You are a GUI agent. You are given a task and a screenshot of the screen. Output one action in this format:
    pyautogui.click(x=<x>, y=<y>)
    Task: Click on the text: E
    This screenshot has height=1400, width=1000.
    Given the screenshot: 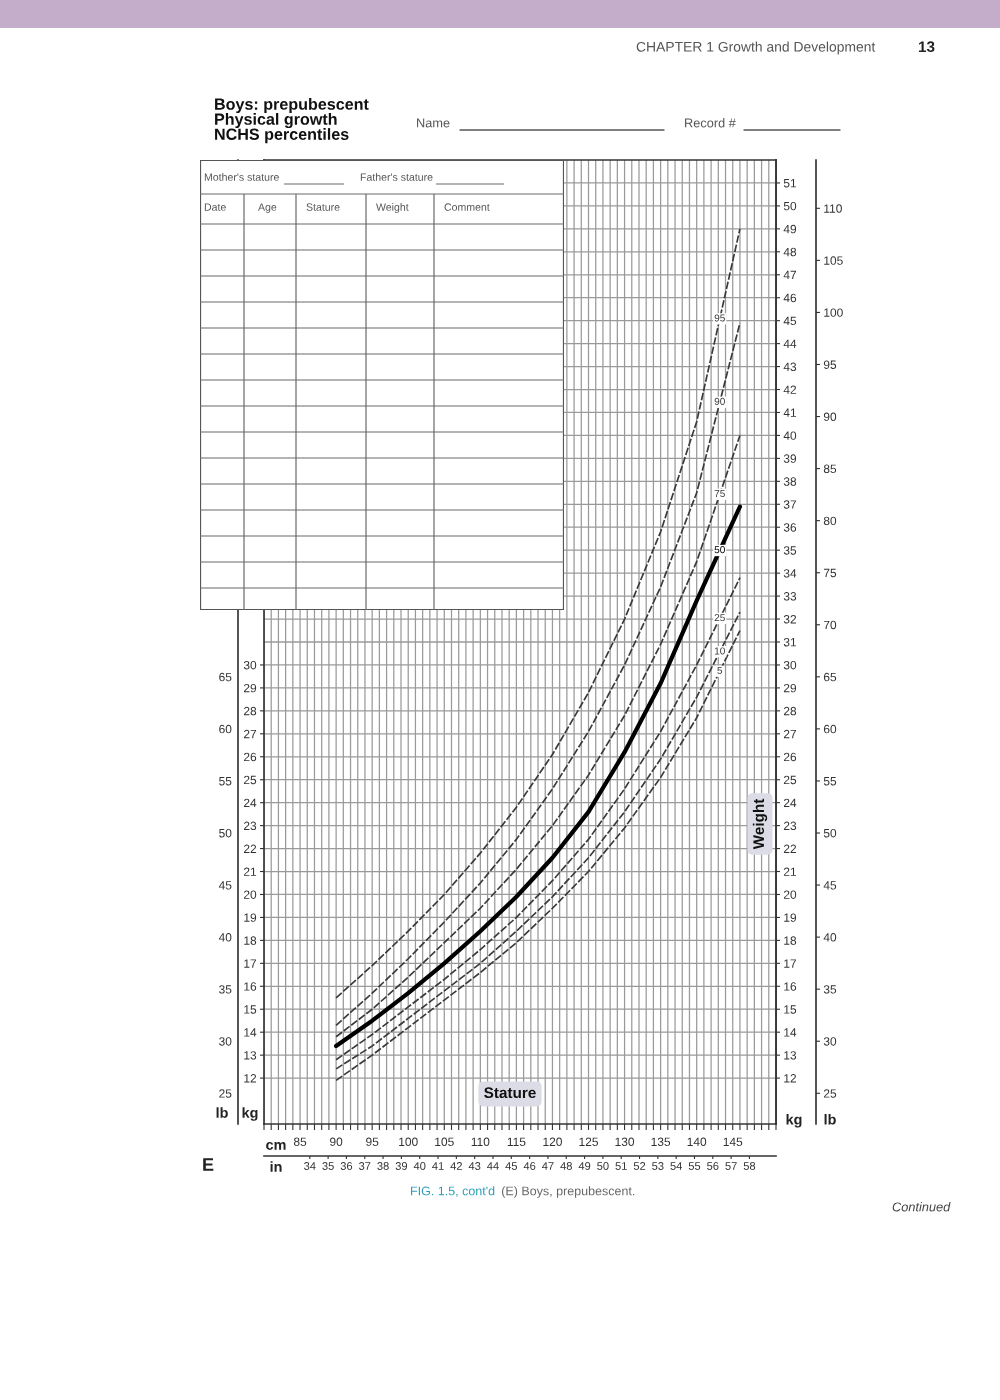 What is the action you would take?
    pyautogui.click(x=208, y=1164)
    